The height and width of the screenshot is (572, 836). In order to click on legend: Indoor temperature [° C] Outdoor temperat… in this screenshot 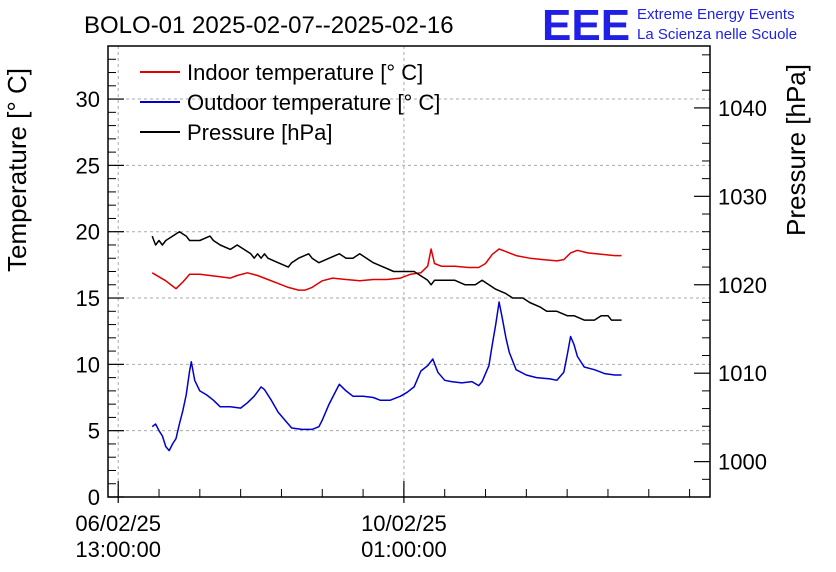, I will do `click(290, 102)`.